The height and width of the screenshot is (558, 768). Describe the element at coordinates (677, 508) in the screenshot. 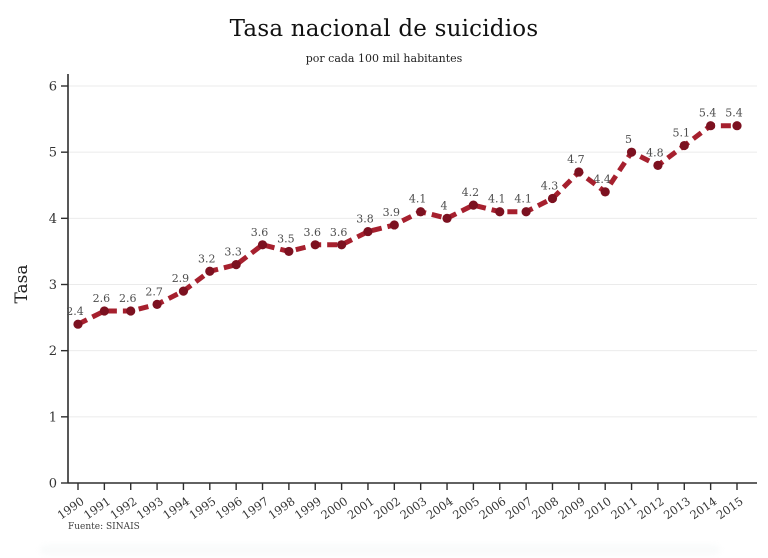

I see `x-tick-label: 2013` at that location.